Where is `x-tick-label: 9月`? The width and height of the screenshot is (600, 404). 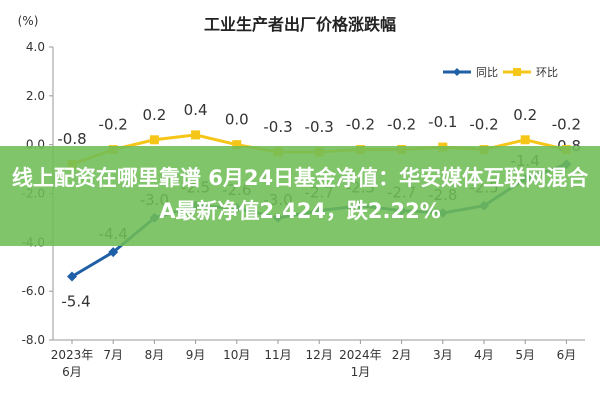 x-tick-label: 9月 is located at coordinates (196, 355).